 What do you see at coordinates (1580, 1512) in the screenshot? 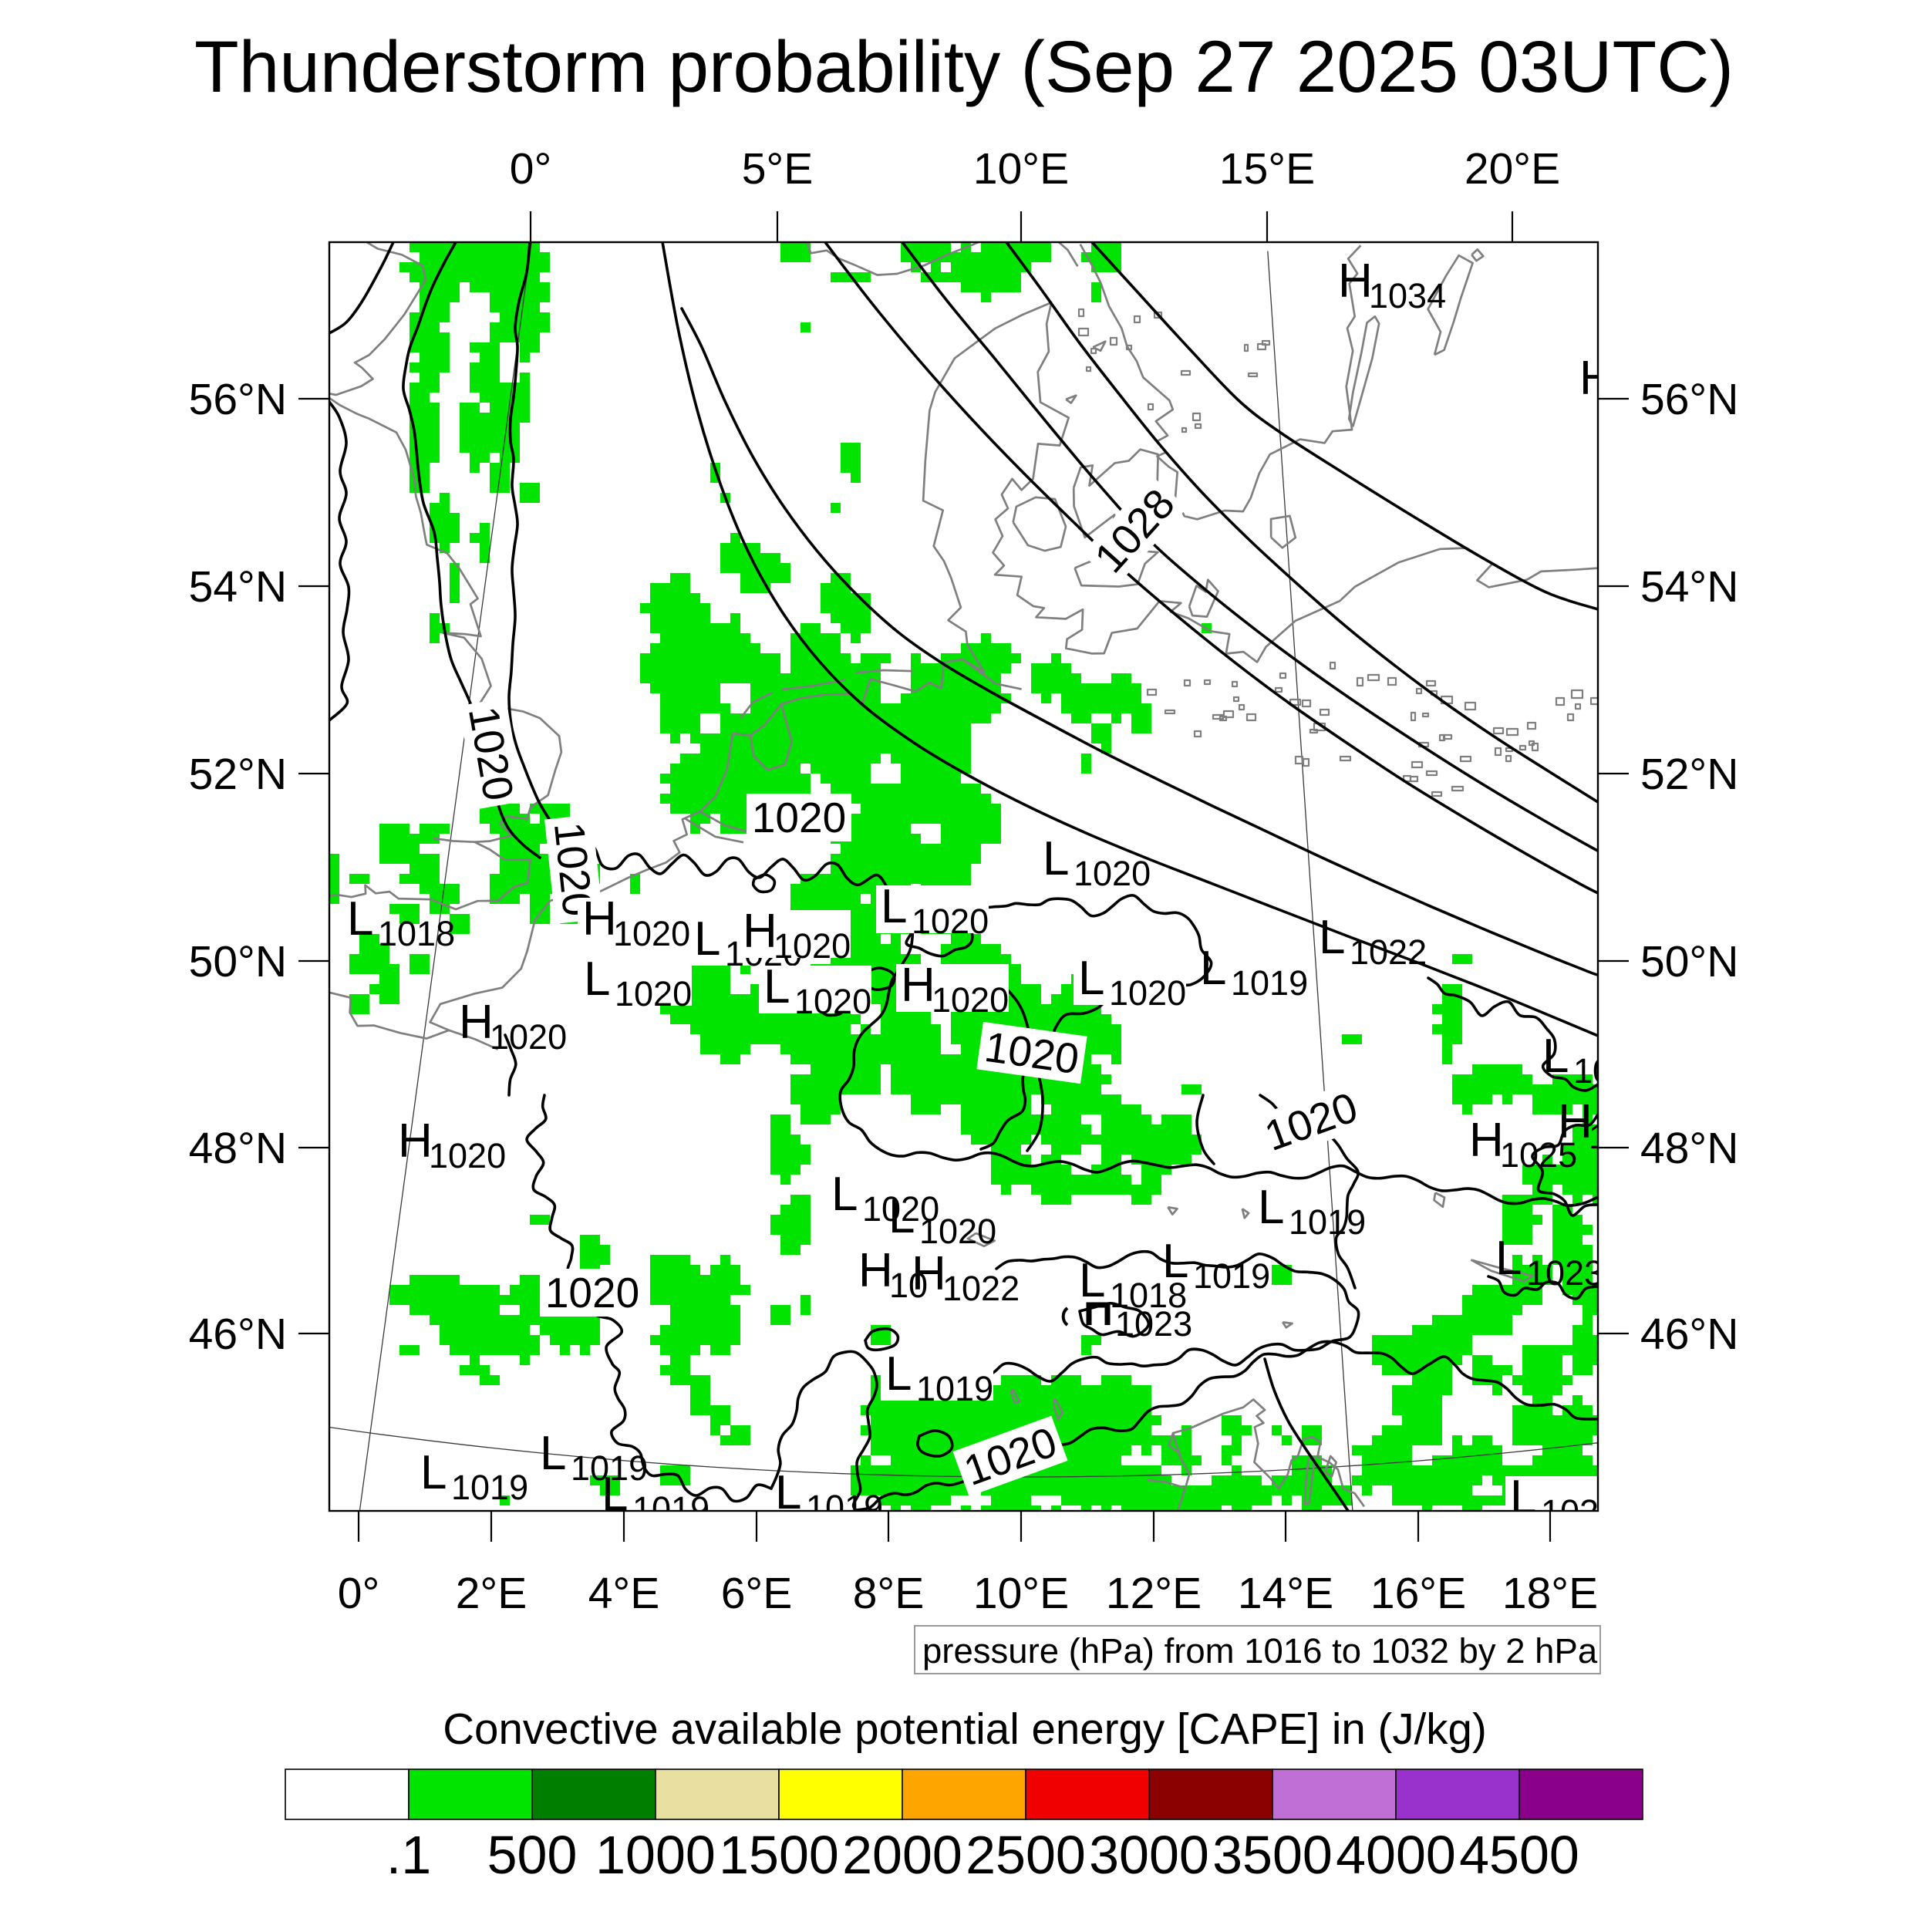
I see `svg-text: 1021` at bounding box center [1580, 1512].